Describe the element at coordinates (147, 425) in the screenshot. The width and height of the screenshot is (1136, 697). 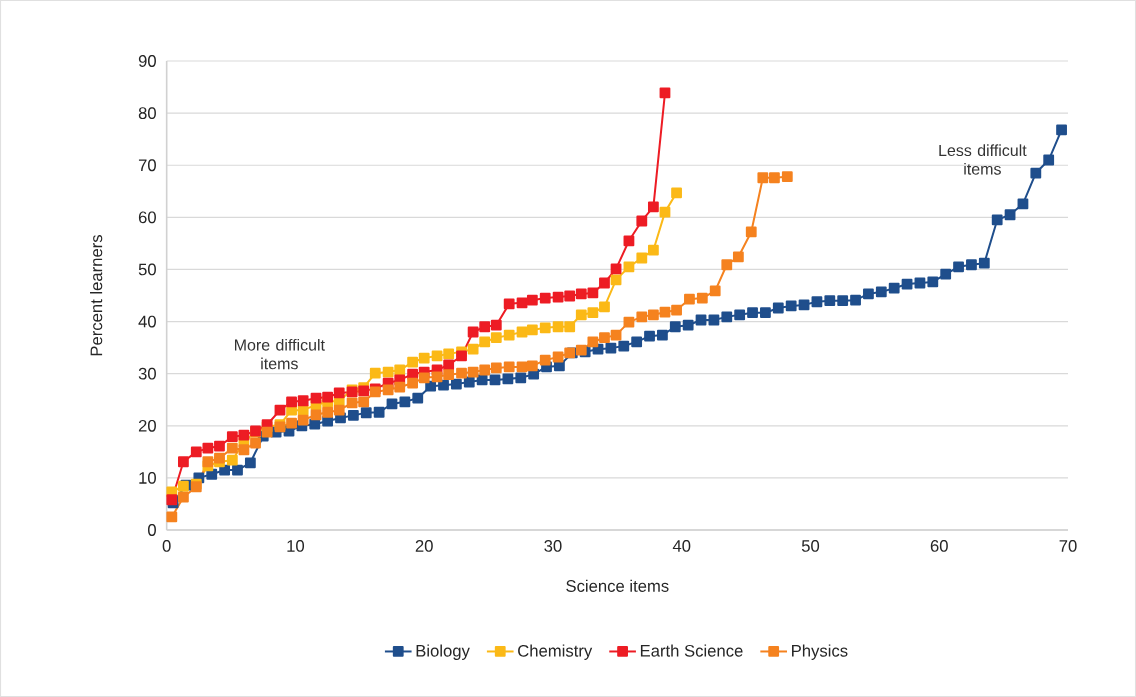
I see `y-tick-label: 20` at that location.